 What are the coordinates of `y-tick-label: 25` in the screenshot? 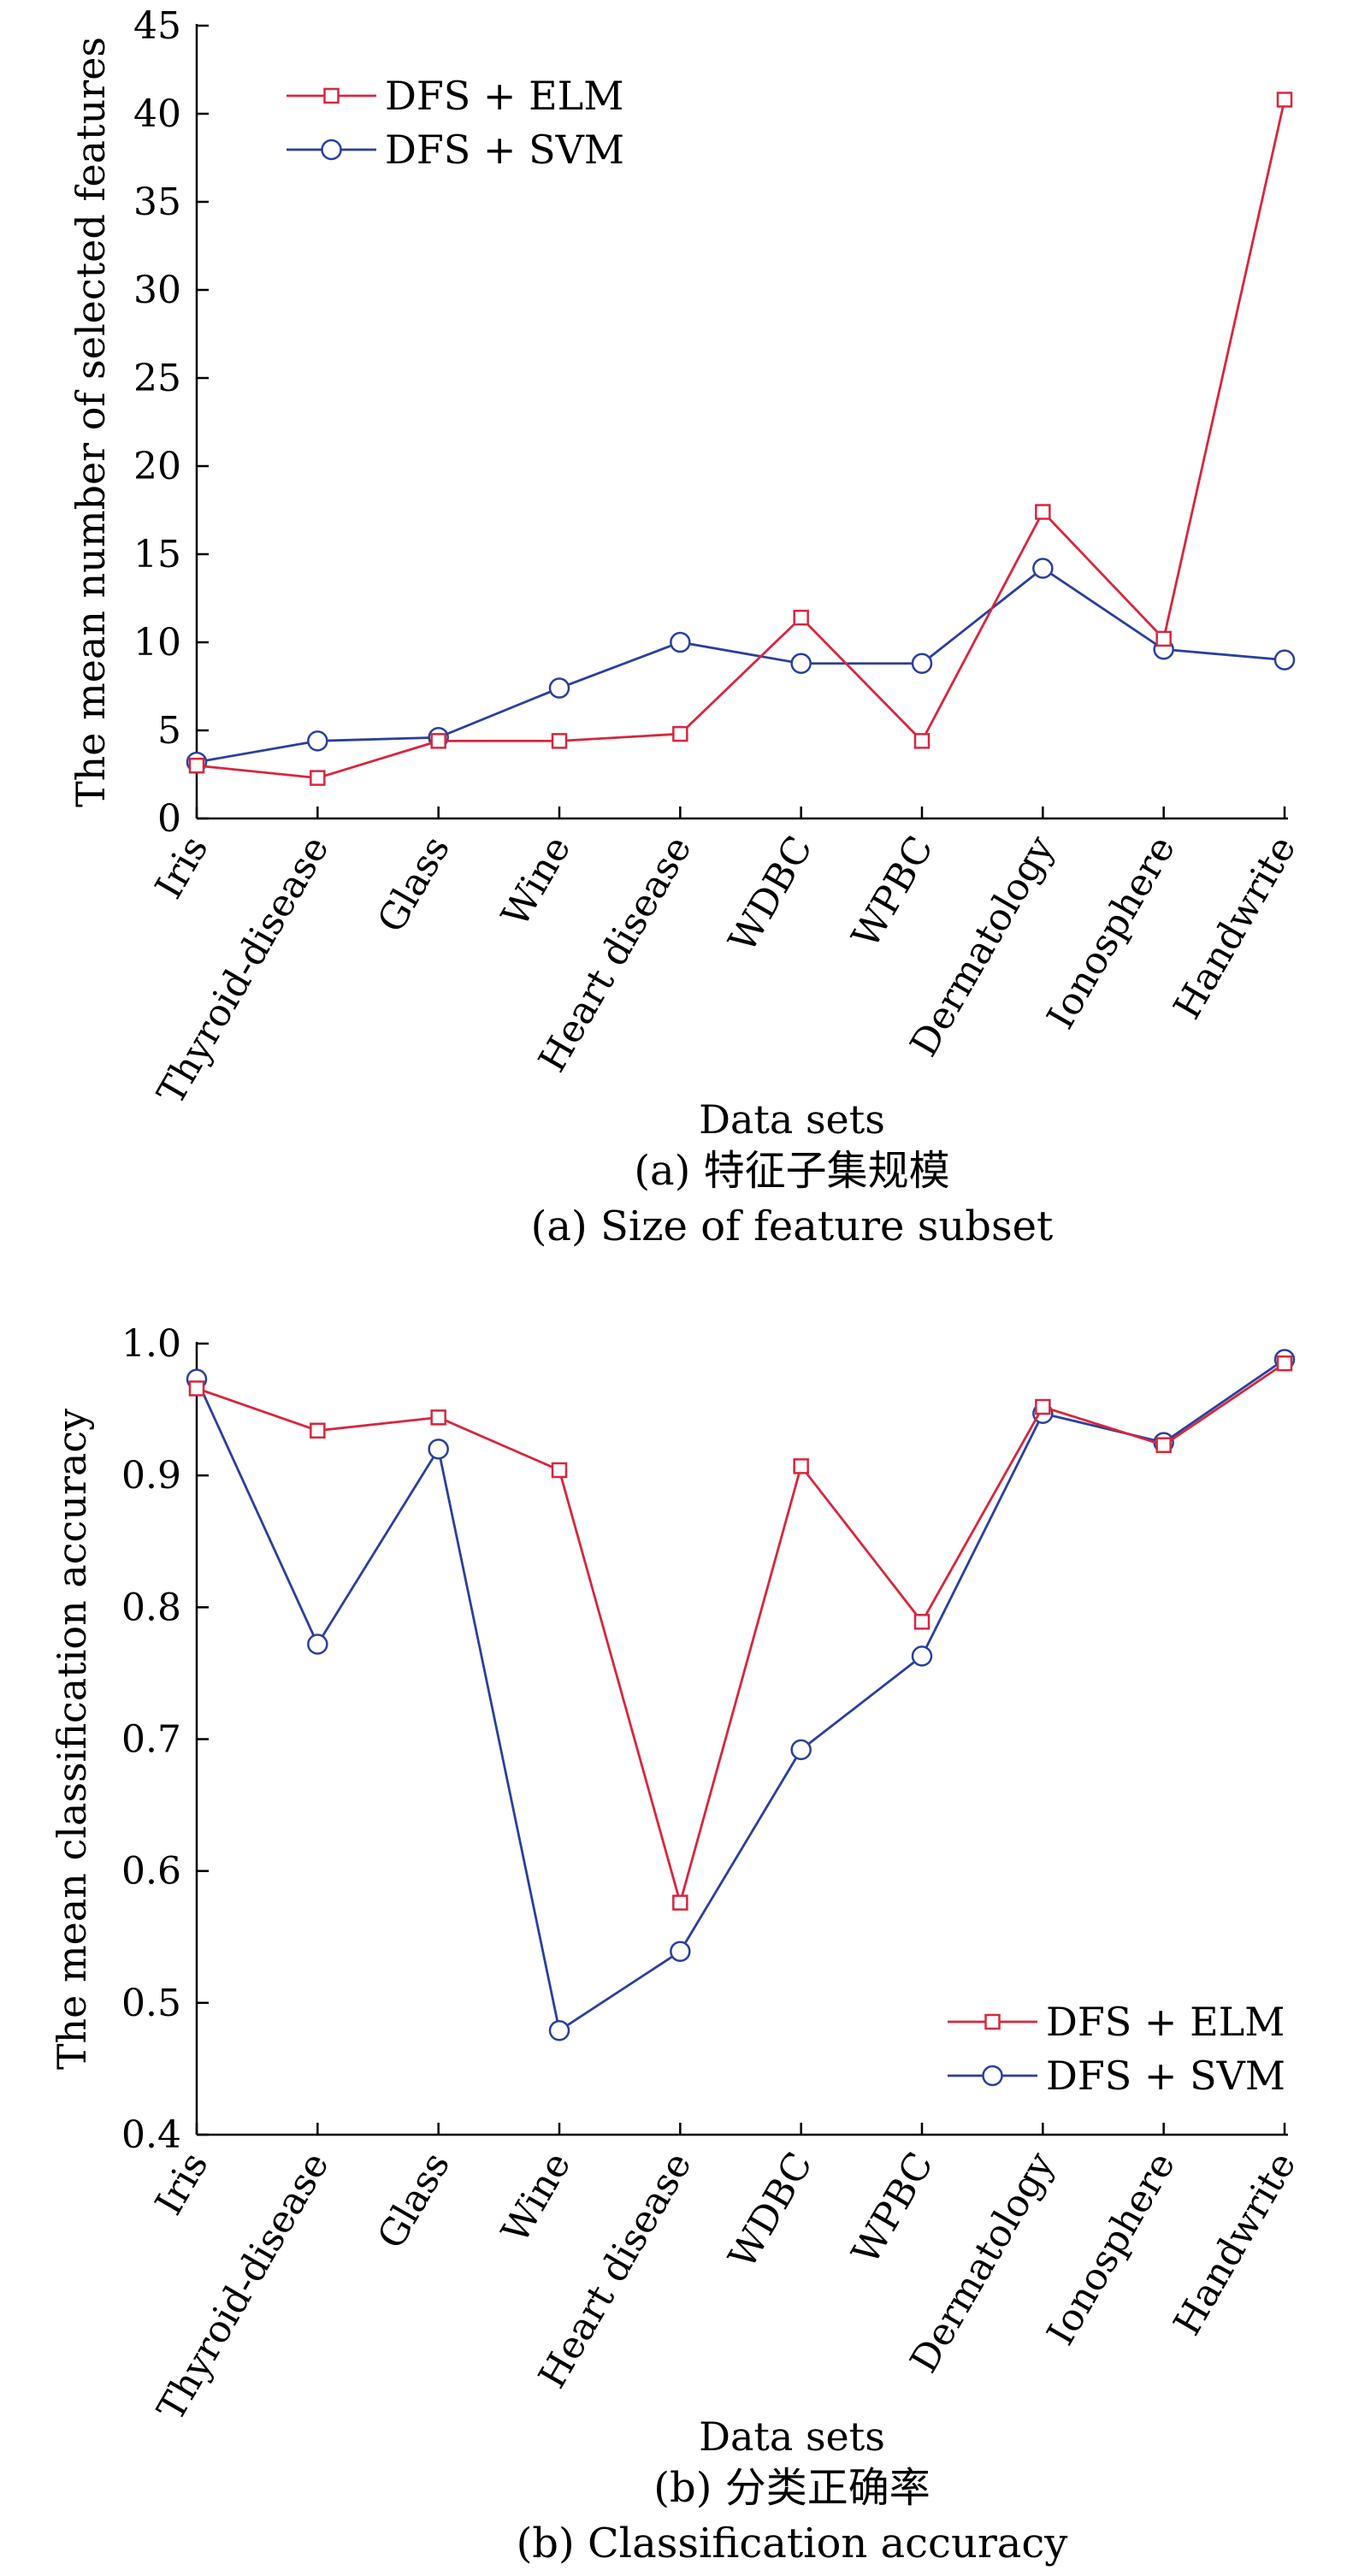 It's located at (157, 378).